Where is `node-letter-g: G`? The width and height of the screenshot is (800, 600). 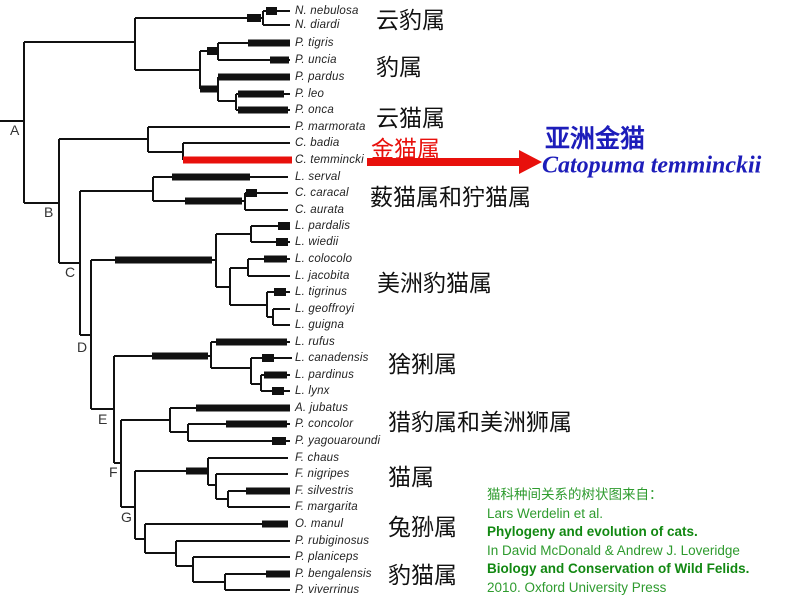
node-letter-g: G is located at coordinates (126, 517).